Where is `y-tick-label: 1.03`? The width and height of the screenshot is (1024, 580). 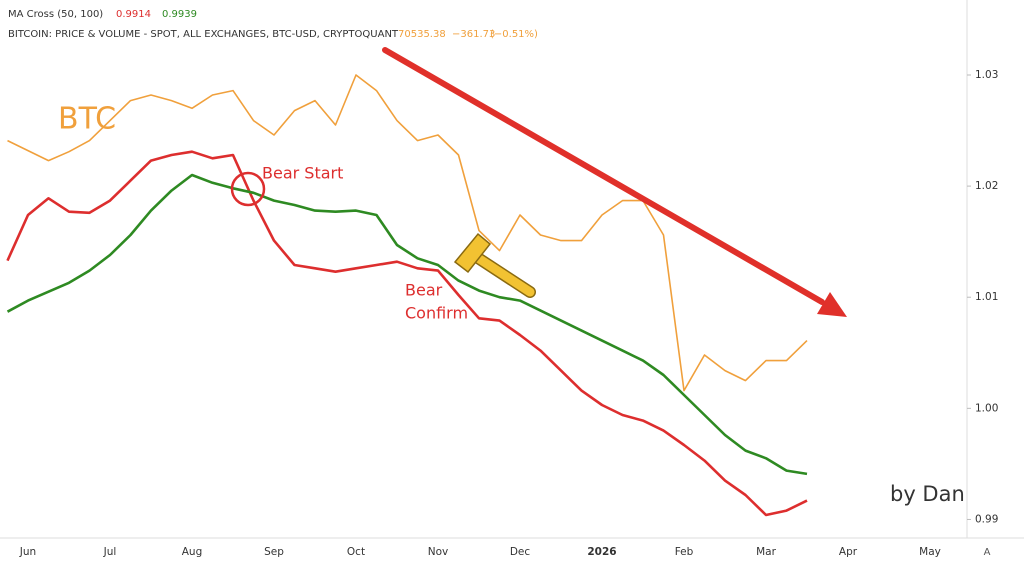
y-tick-label: 1.03 is located at coordinates (986, 75).